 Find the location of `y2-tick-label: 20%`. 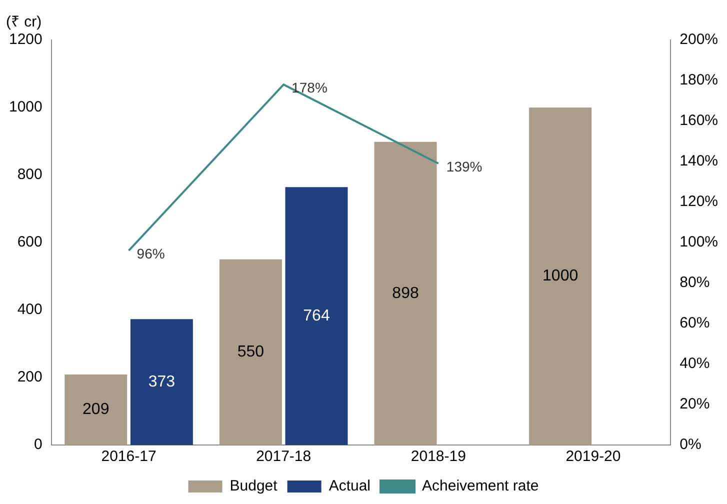

y2-tick-label: 20% is located at coordinates (695, 404).